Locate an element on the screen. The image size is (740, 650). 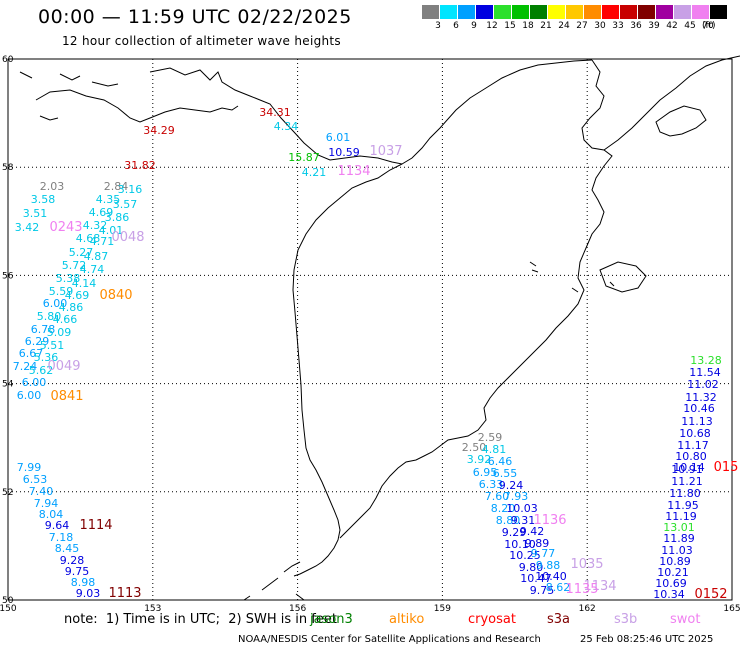
legend-label: 30 is located at coordinates (600, 26).